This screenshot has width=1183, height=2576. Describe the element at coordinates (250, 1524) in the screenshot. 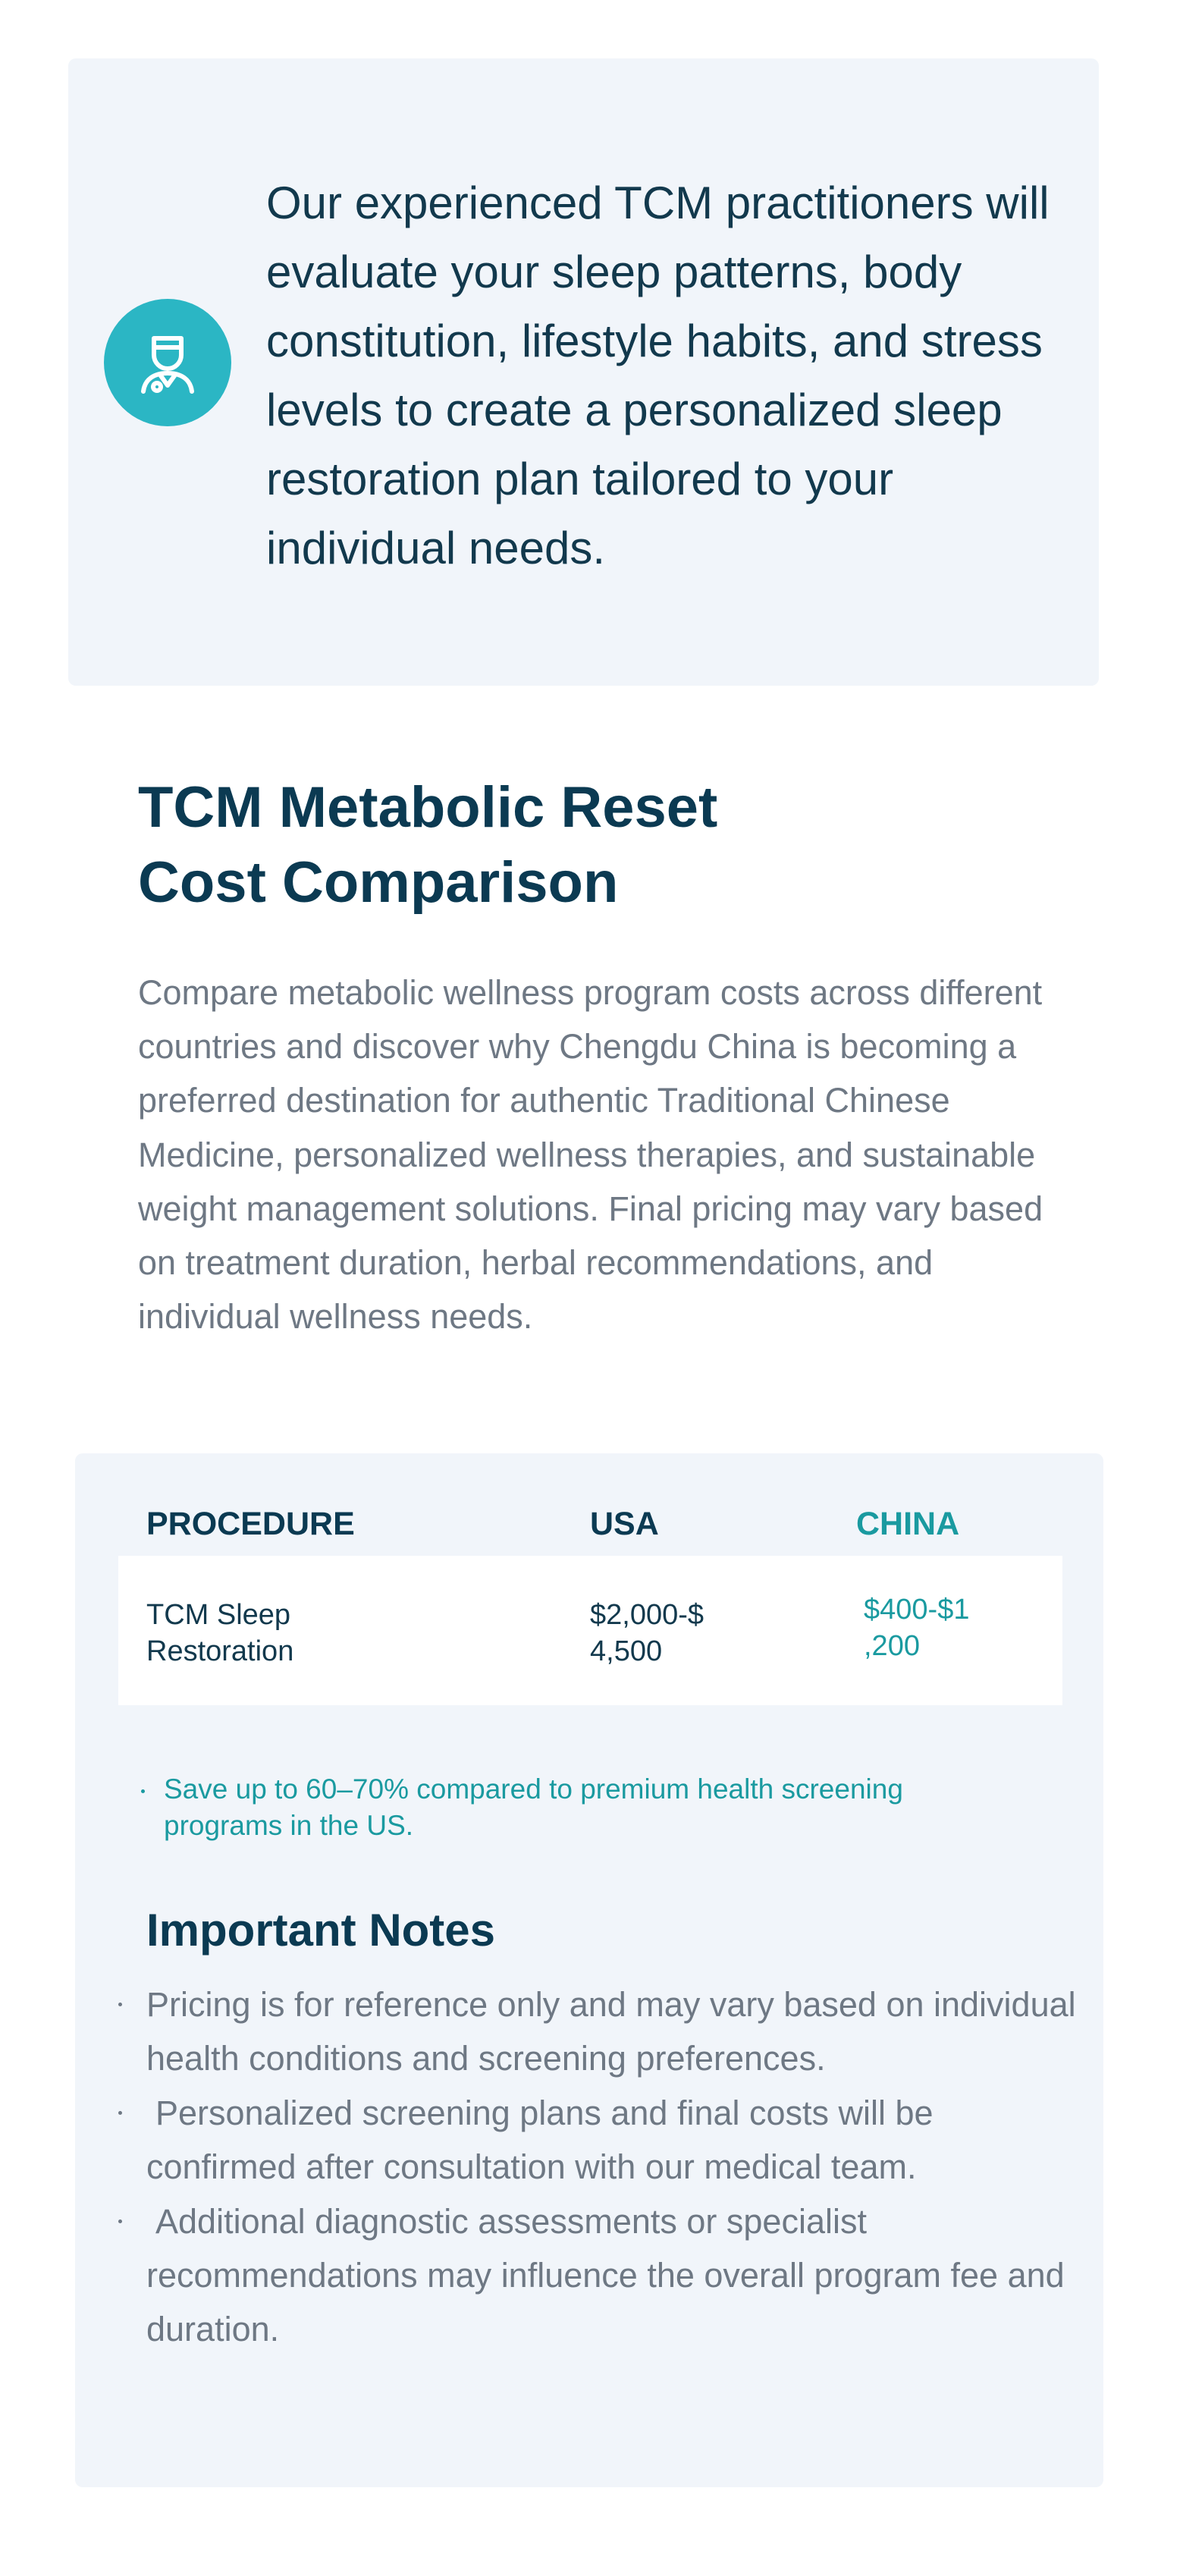

I see `header-procedure: PROCEDURE` at that location.